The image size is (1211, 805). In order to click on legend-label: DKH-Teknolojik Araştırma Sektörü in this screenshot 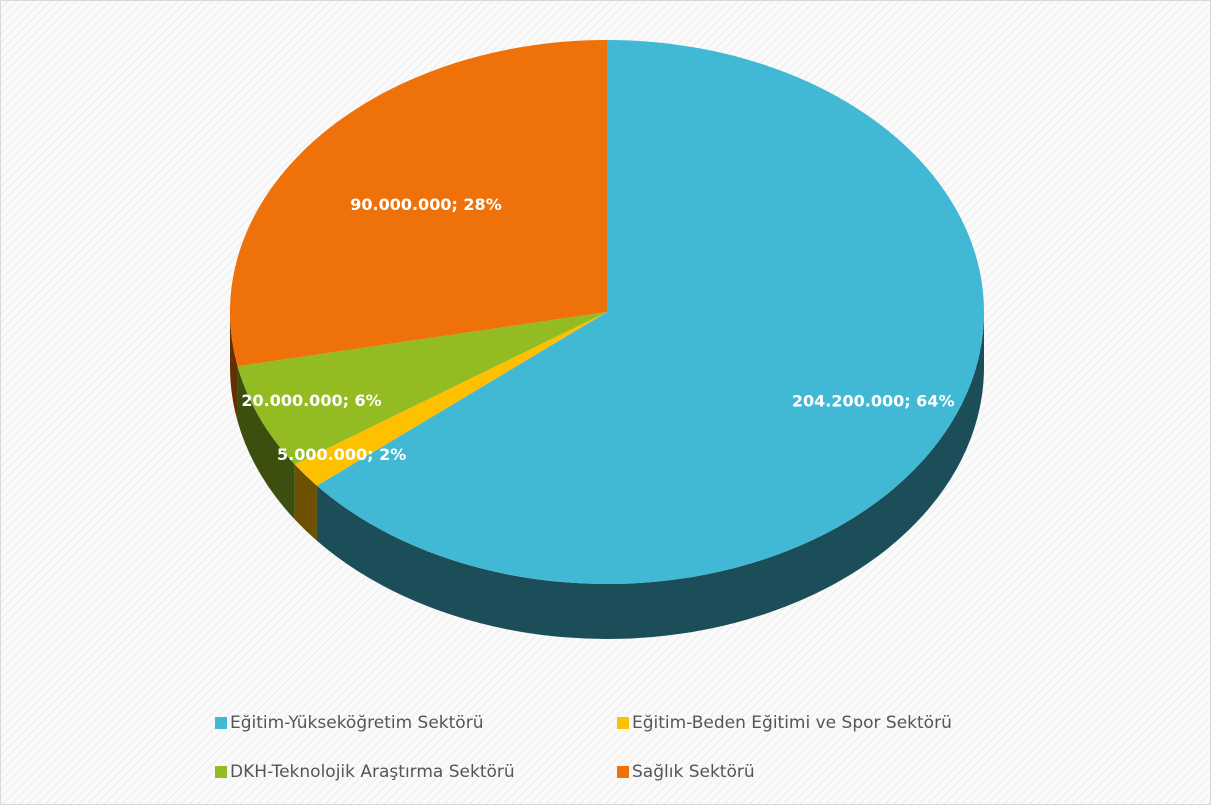, I will do `click(372, 772)`.